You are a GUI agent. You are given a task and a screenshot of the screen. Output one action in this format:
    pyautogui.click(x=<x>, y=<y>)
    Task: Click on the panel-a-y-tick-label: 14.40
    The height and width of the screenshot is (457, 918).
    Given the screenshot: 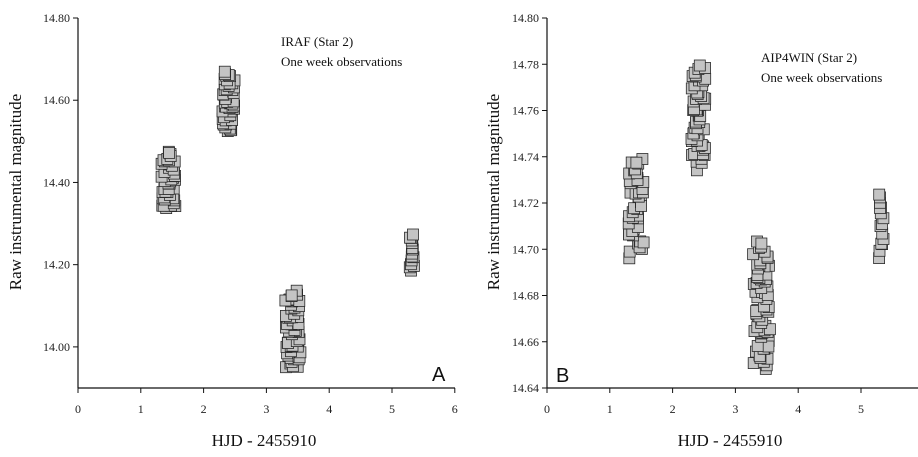 What is the action you would take?
    pyautogui.click(x=56, y=182)
    